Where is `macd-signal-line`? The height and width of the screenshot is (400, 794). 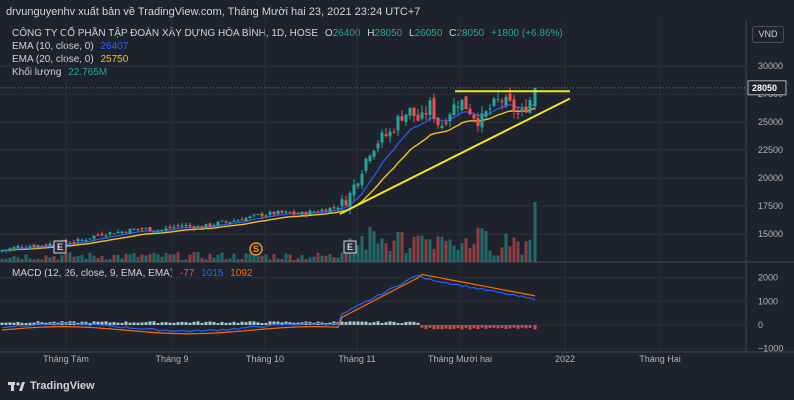
macd-signal-line is located at coordinates (268, 304).